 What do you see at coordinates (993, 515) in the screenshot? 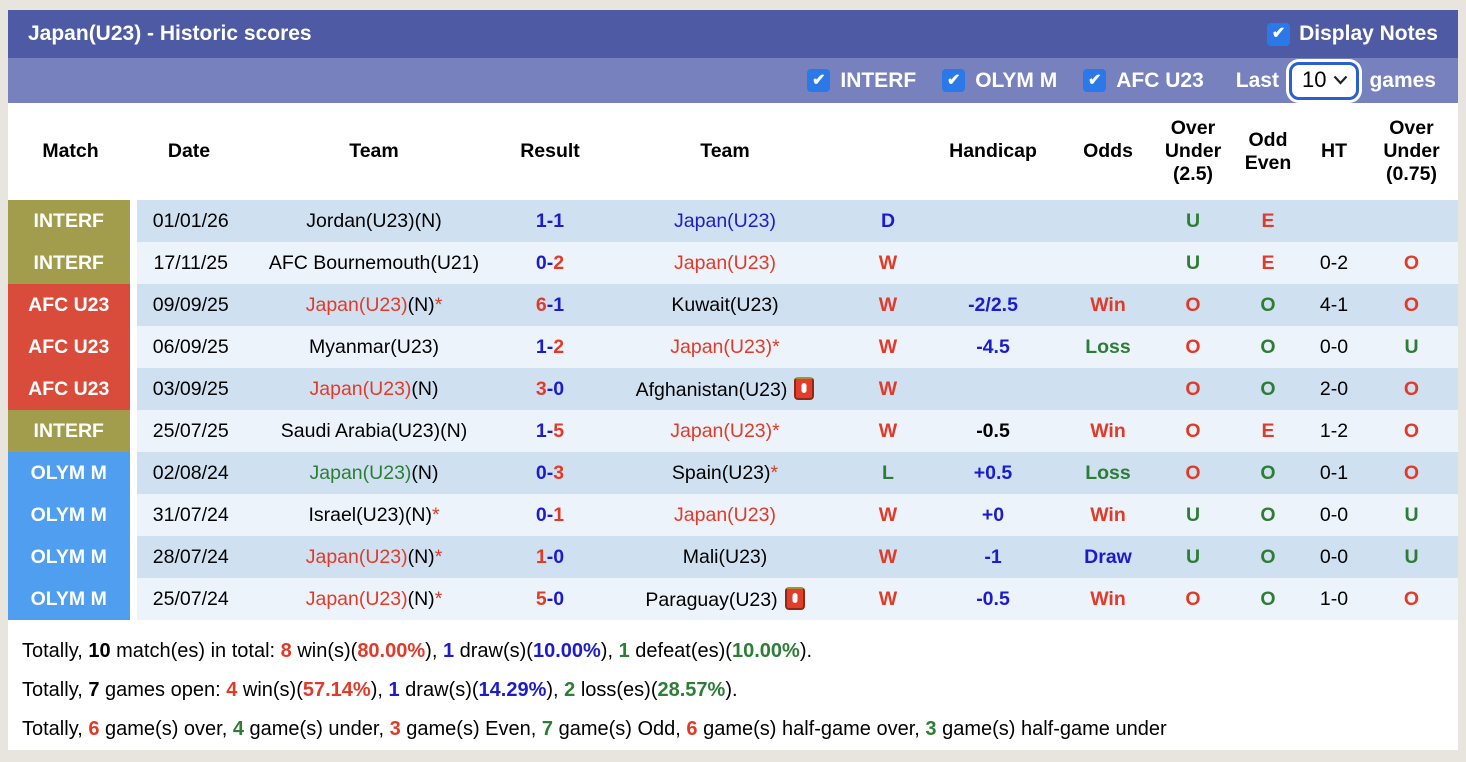
I see `handicap-cell: +0` at bounding box center [993, 515].